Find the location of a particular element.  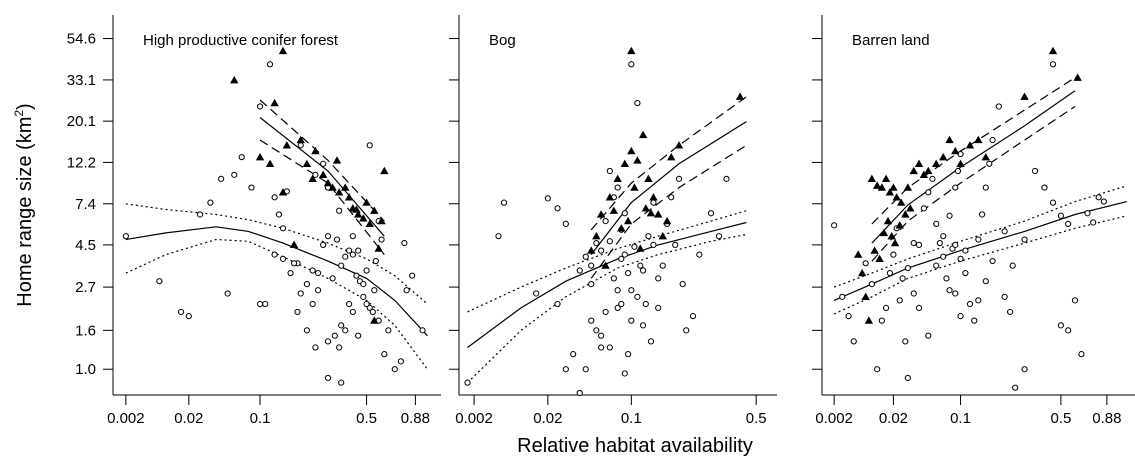

y-tick-label: 7.4 is located at coordinates (85, 204).